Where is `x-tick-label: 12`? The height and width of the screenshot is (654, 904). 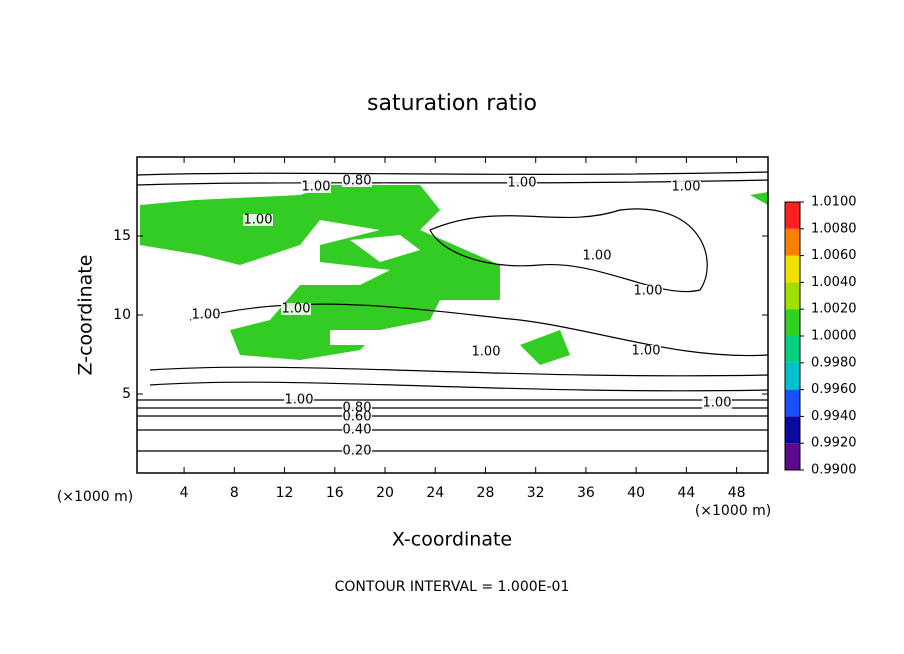 x-tick-label: 12 is located at coordinates (285, 493).